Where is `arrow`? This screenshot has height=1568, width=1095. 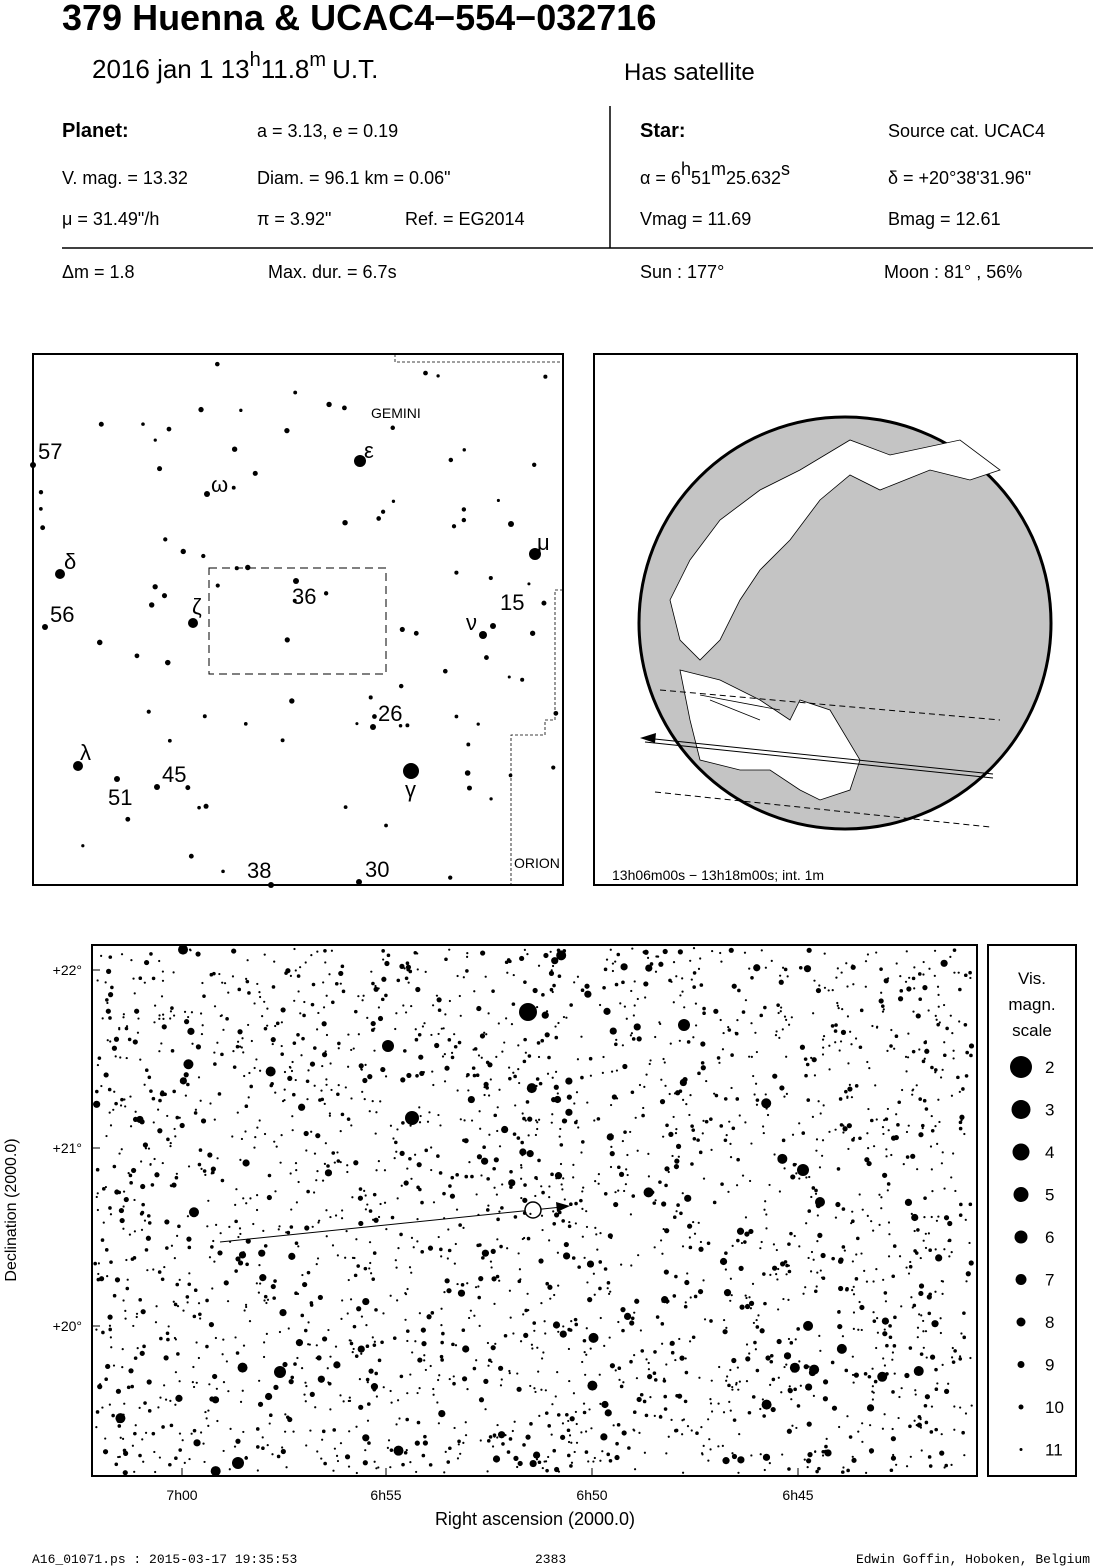
arrow is located at coordinates (648, 738).